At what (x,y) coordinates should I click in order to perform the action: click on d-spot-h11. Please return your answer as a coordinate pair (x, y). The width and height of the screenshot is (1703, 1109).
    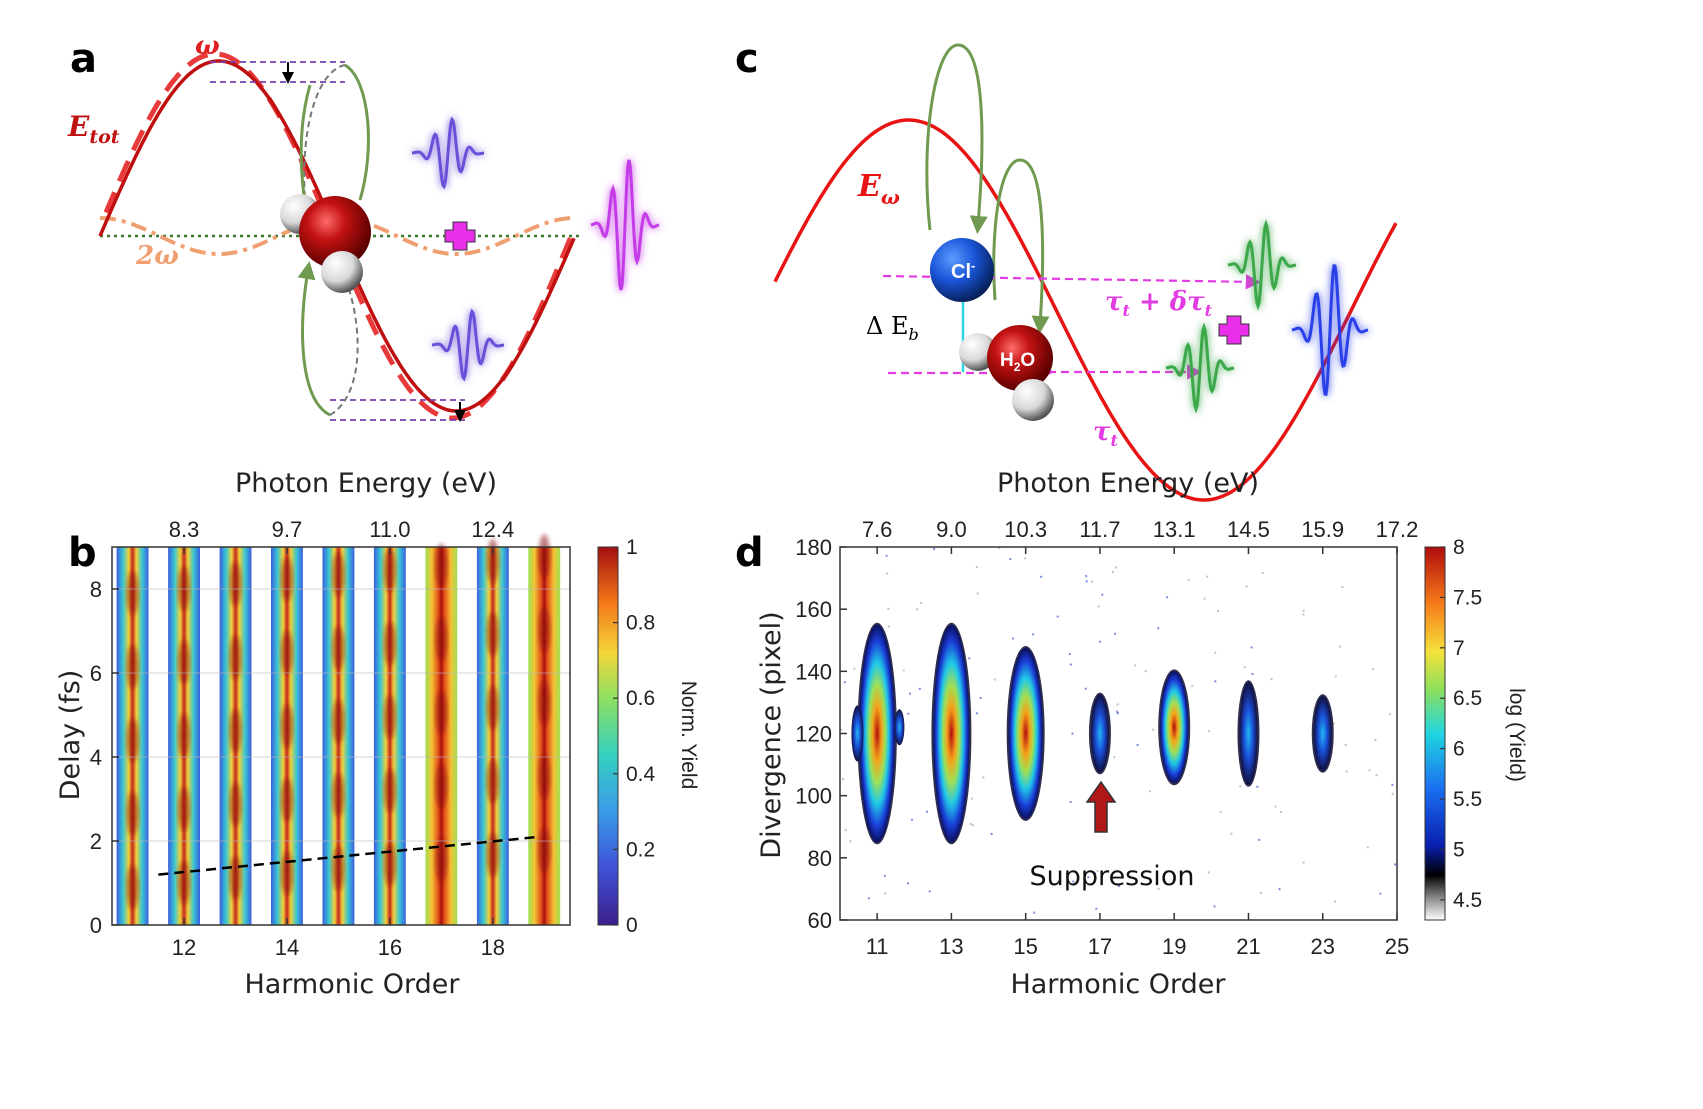
    Looking at the image, I should click on (877, 733).